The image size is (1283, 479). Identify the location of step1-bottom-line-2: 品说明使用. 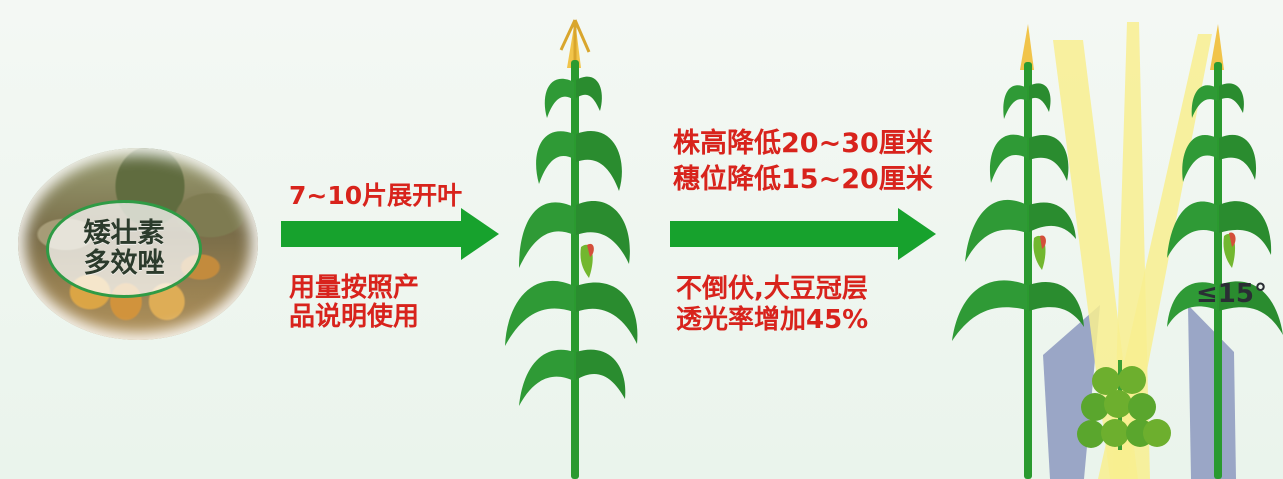
(354, 316).